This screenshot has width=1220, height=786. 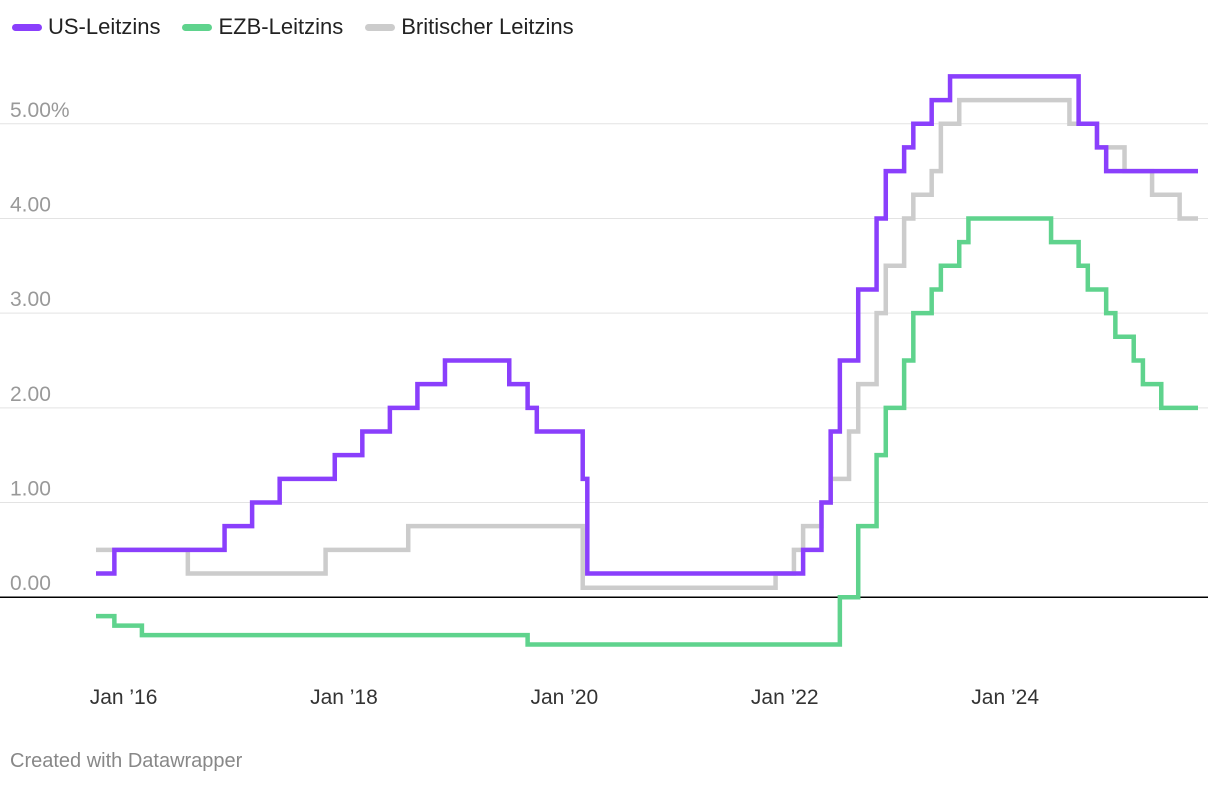 What do you see at coordinates (197, 27) in the screenshot?
I see `legend-swatch-ezb` at bounding box center [197, 27].